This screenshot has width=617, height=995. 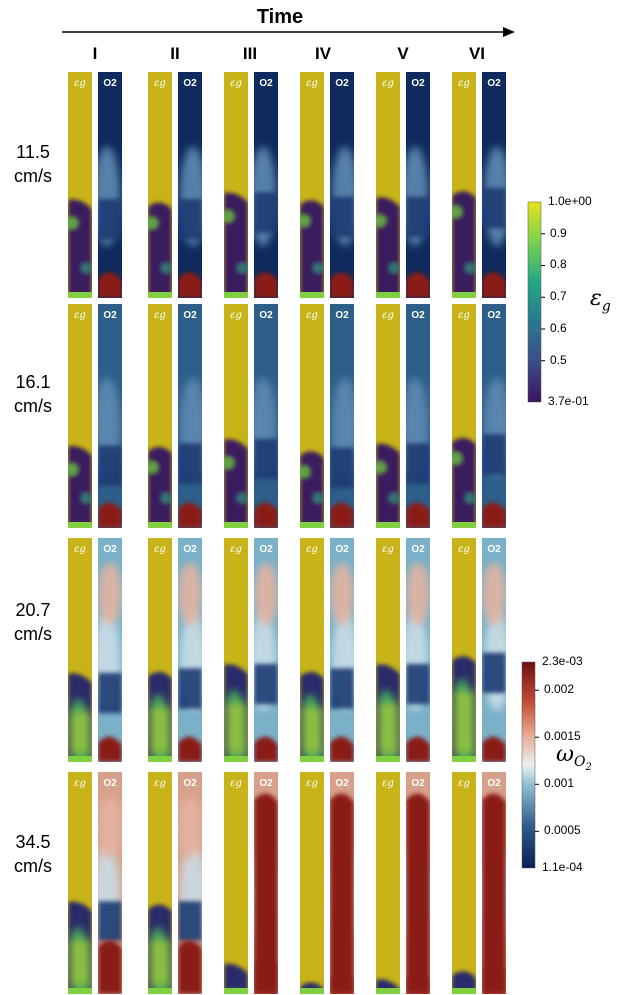 What do you see at coordinates (562, 830) in the screenshot?
I see `omega-tick-label: 0.0005` at bounding box center [562, 830].